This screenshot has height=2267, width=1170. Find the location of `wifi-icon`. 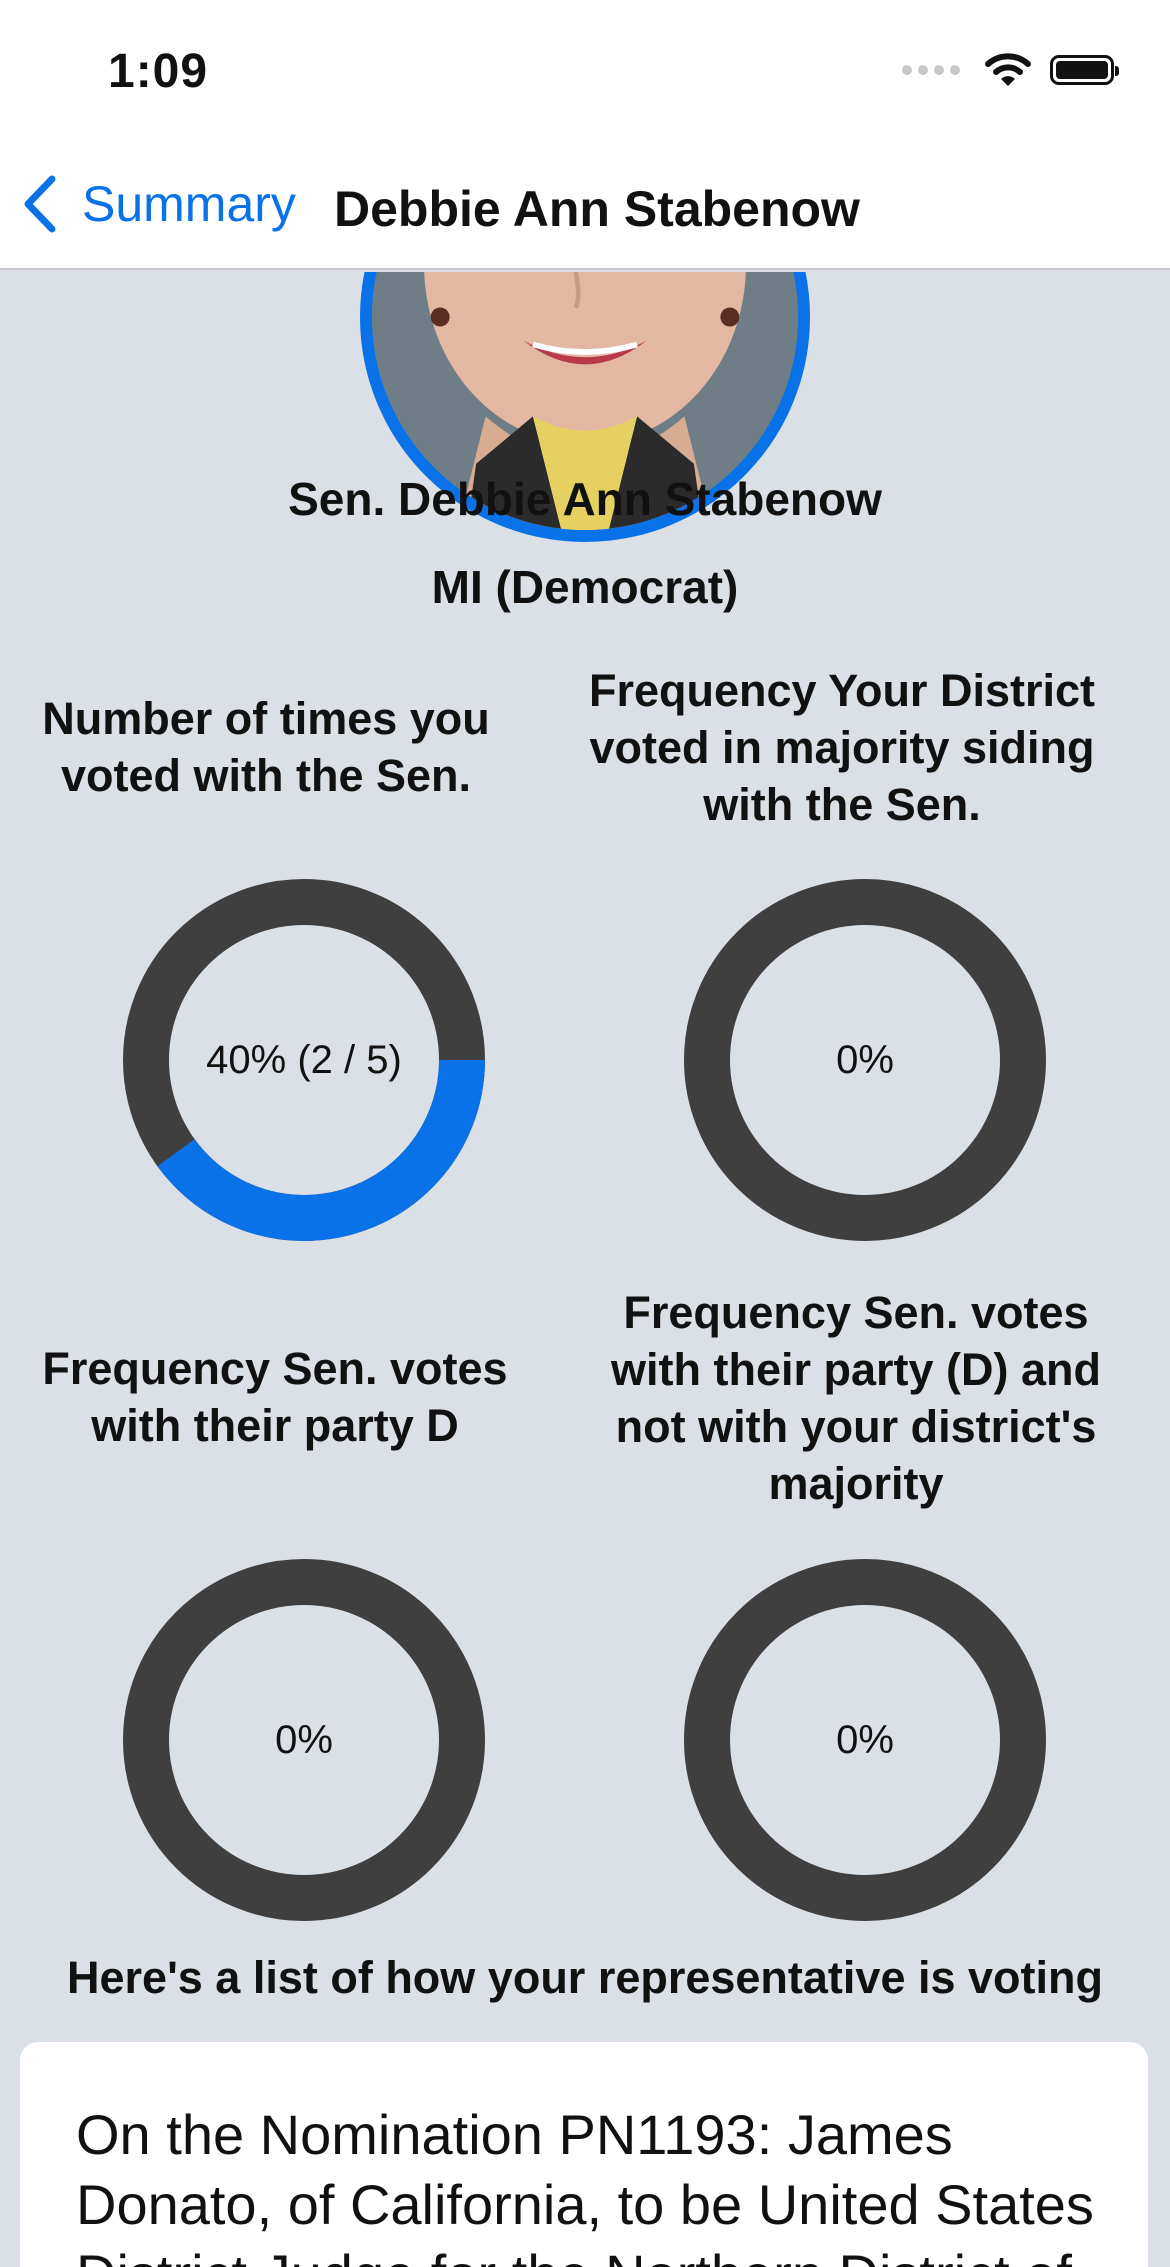

wifi-icon is located at coordinates (1008, 69).